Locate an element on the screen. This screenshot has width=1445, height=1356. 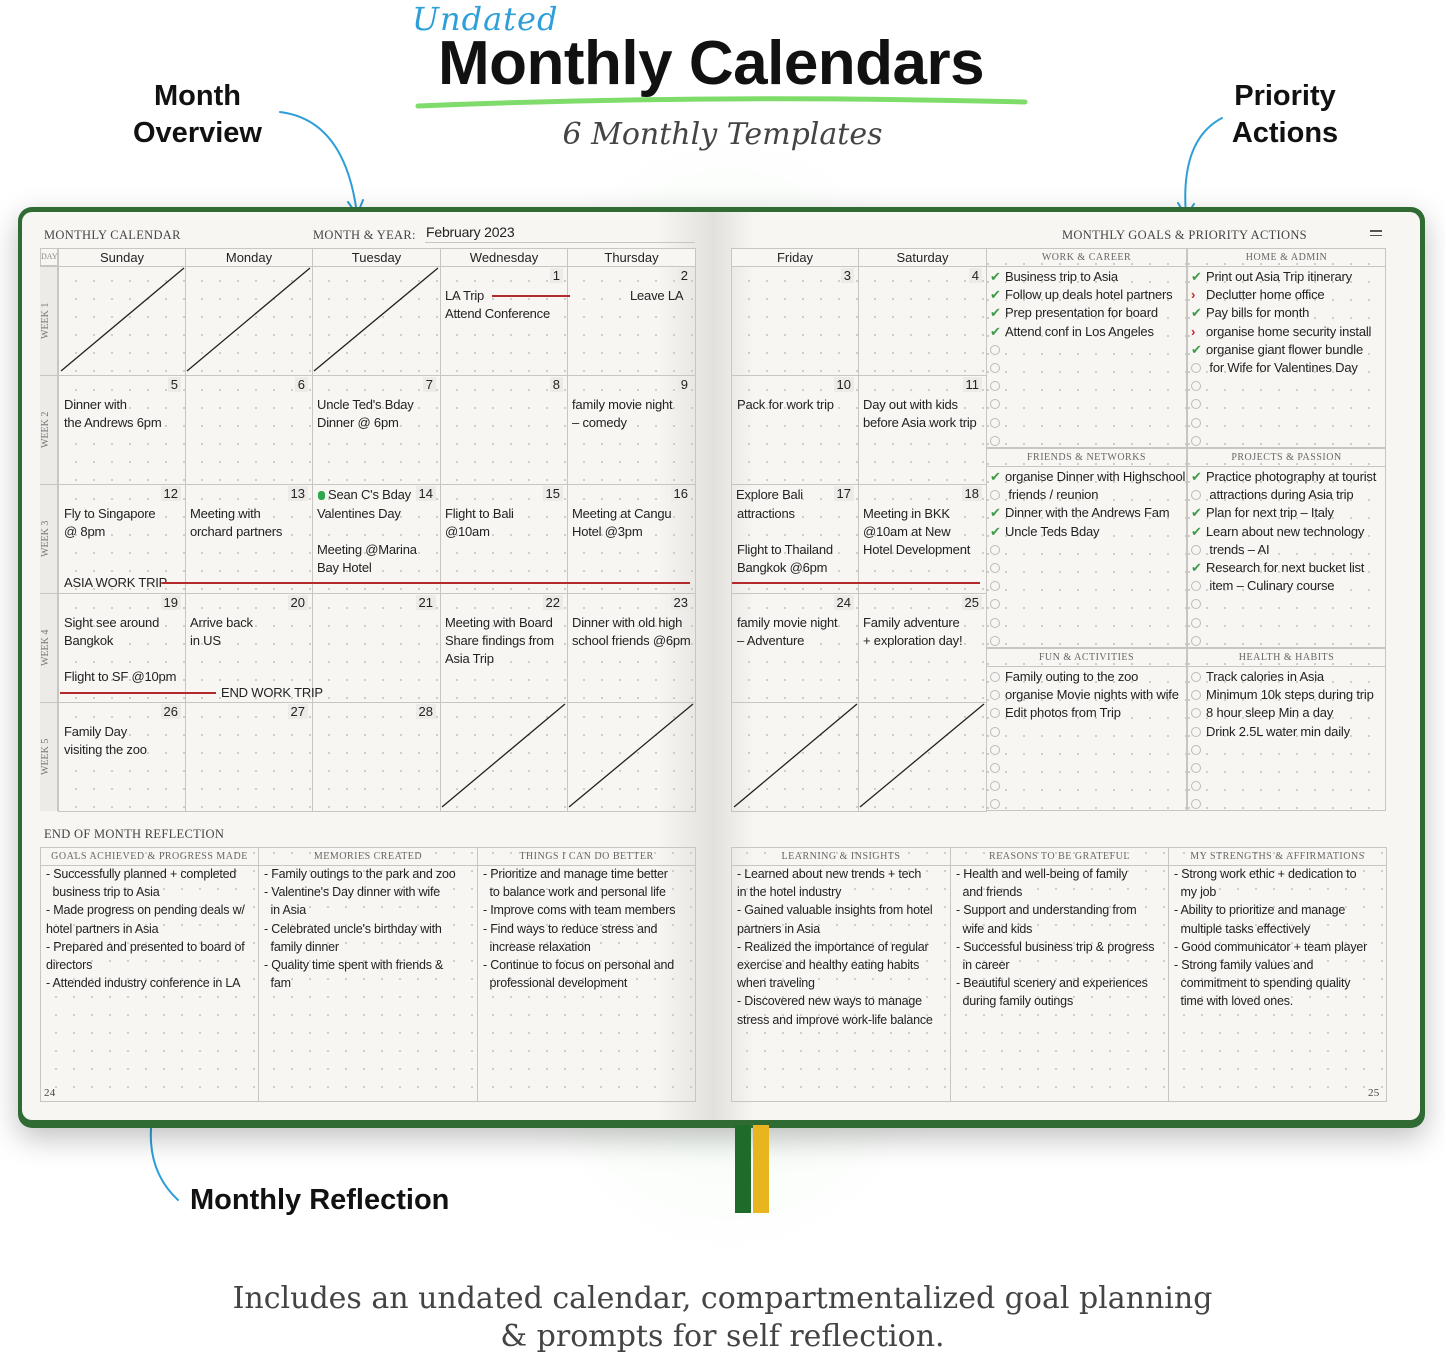
migrated-arrow-icon: › is located at coordinates (1193, 295).